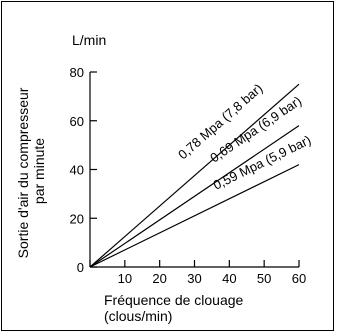  I want to click on y-axis-title-line-2: par minute, so click(39, 171).